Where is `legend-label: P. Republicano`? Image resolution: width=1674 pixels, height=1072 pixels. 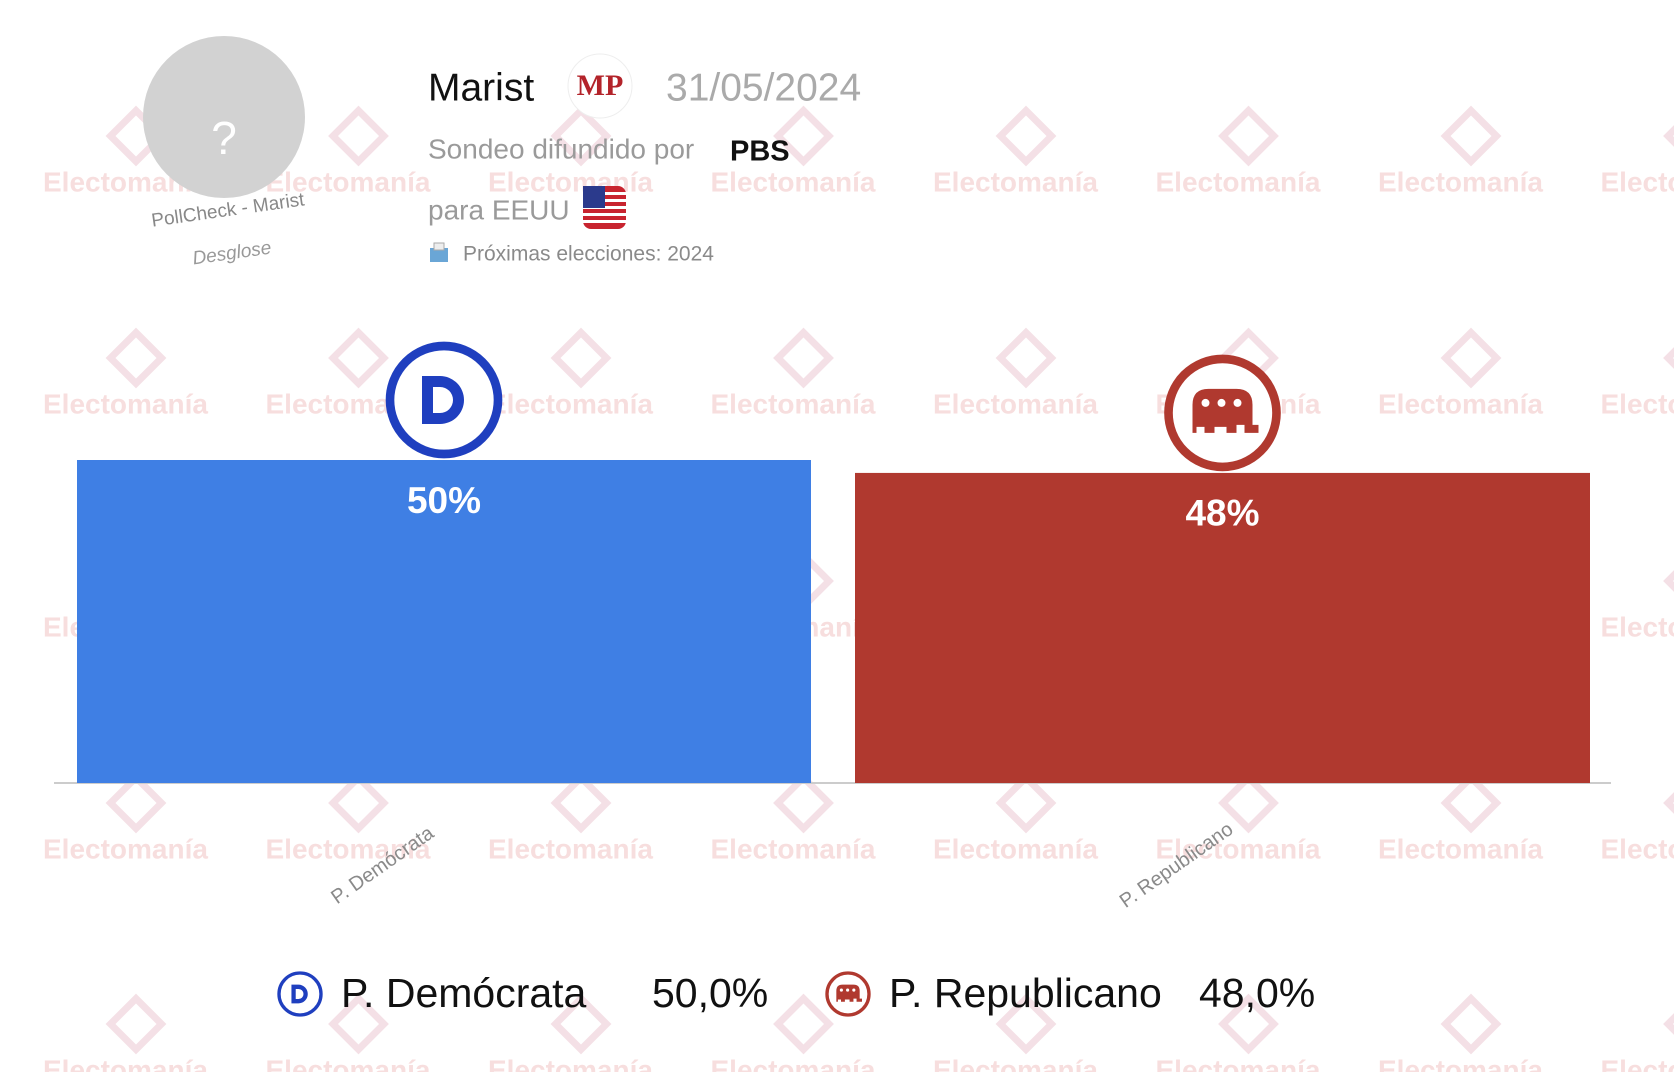
legend-label: P. Republicano is located at coordinates (1025, 993).